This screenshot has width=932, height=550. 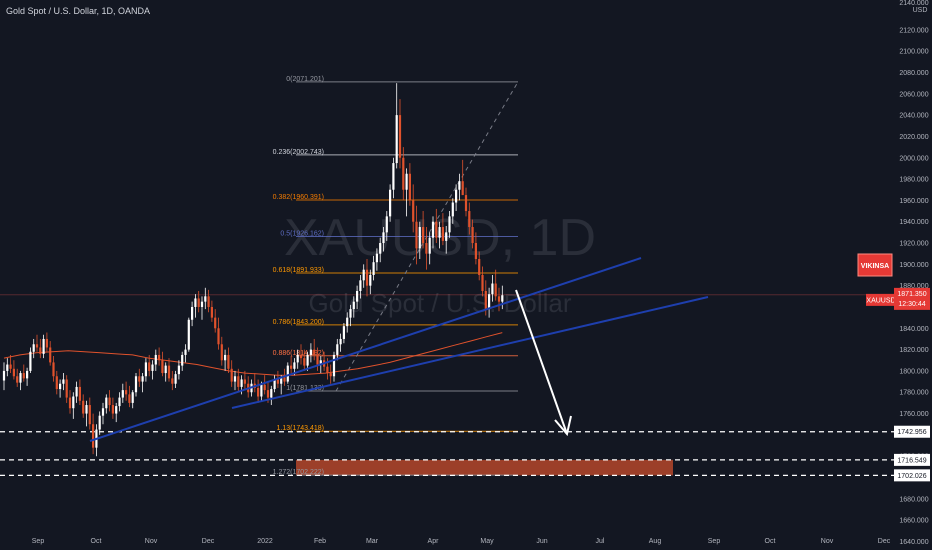 I want to click on time-tick-label: Jun, so click(x=541, y=541).